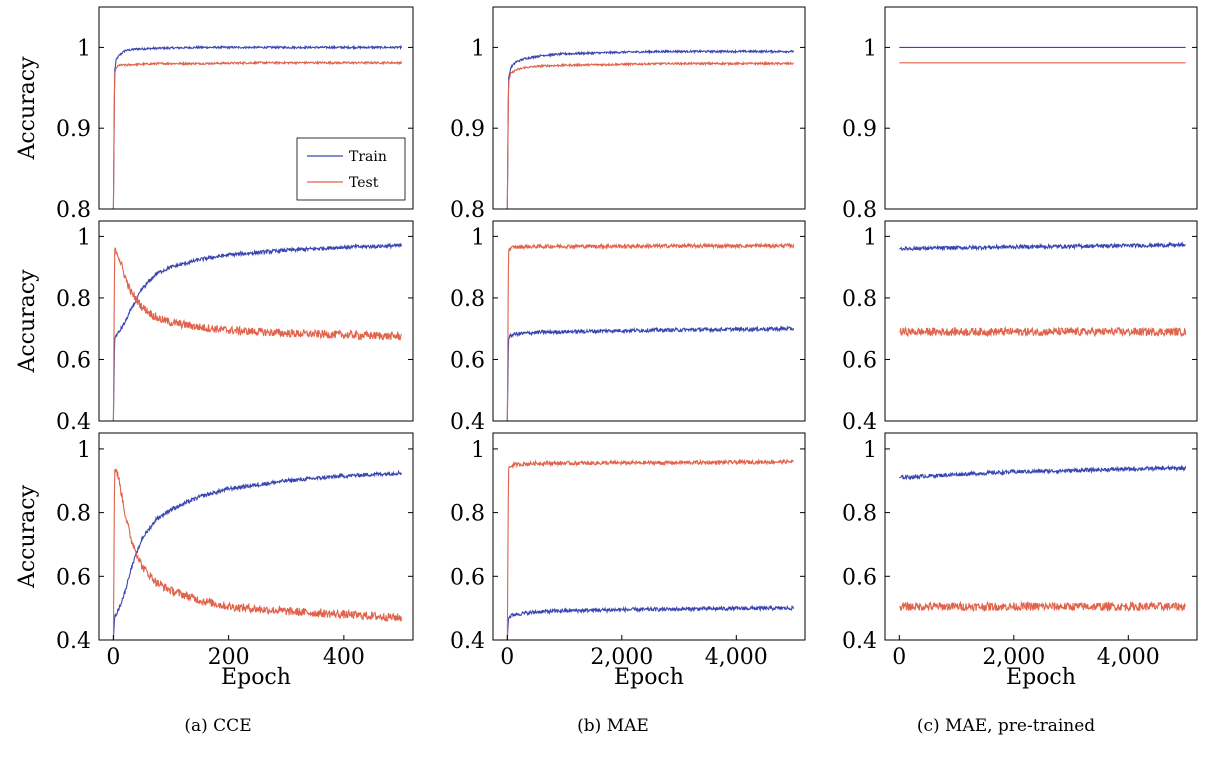 Image resolution: width=1228 pixels, height=759 pixels. I want to click on chart-panel-9: 0.4 0.6 0.8 1 0 2,000 4,000 Epoch, so click(1020, 561).